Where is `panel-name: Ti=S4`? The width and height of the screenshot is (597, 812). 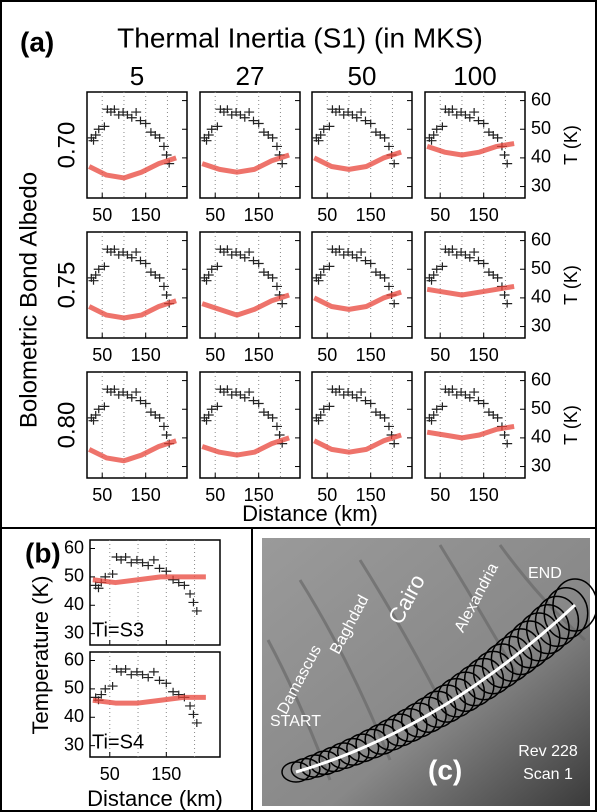 panel-name: Ti=S4 is located at coordinates (118, 742).